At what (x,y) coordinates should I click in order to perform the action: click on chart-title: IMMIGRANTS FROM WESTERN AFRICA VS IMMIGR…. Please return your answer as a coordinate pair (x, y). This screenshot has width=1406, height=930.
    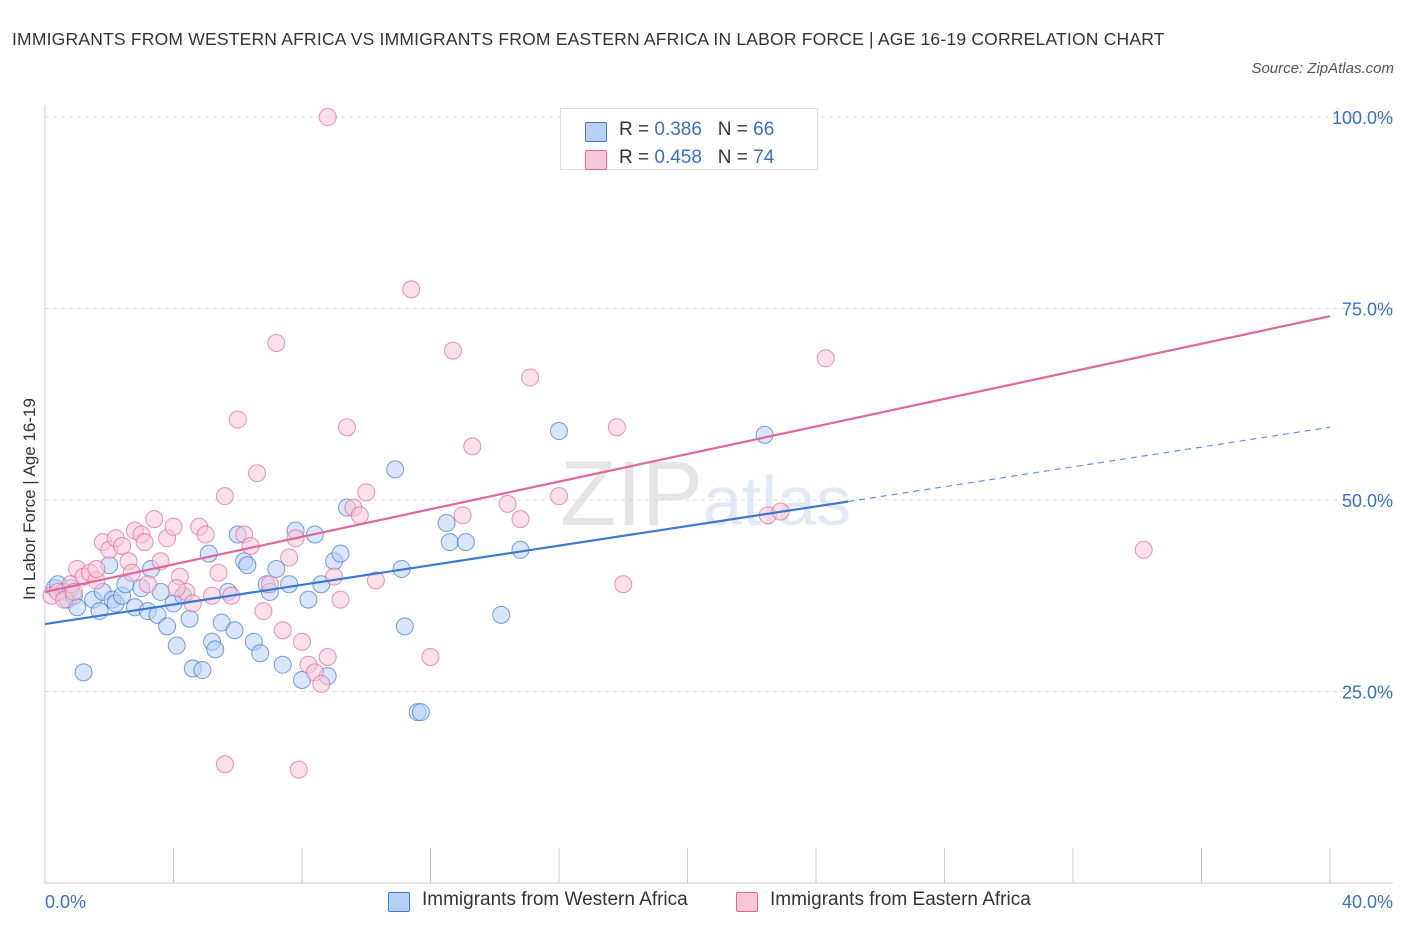
    Looking at the image, I should click on (588, 39).